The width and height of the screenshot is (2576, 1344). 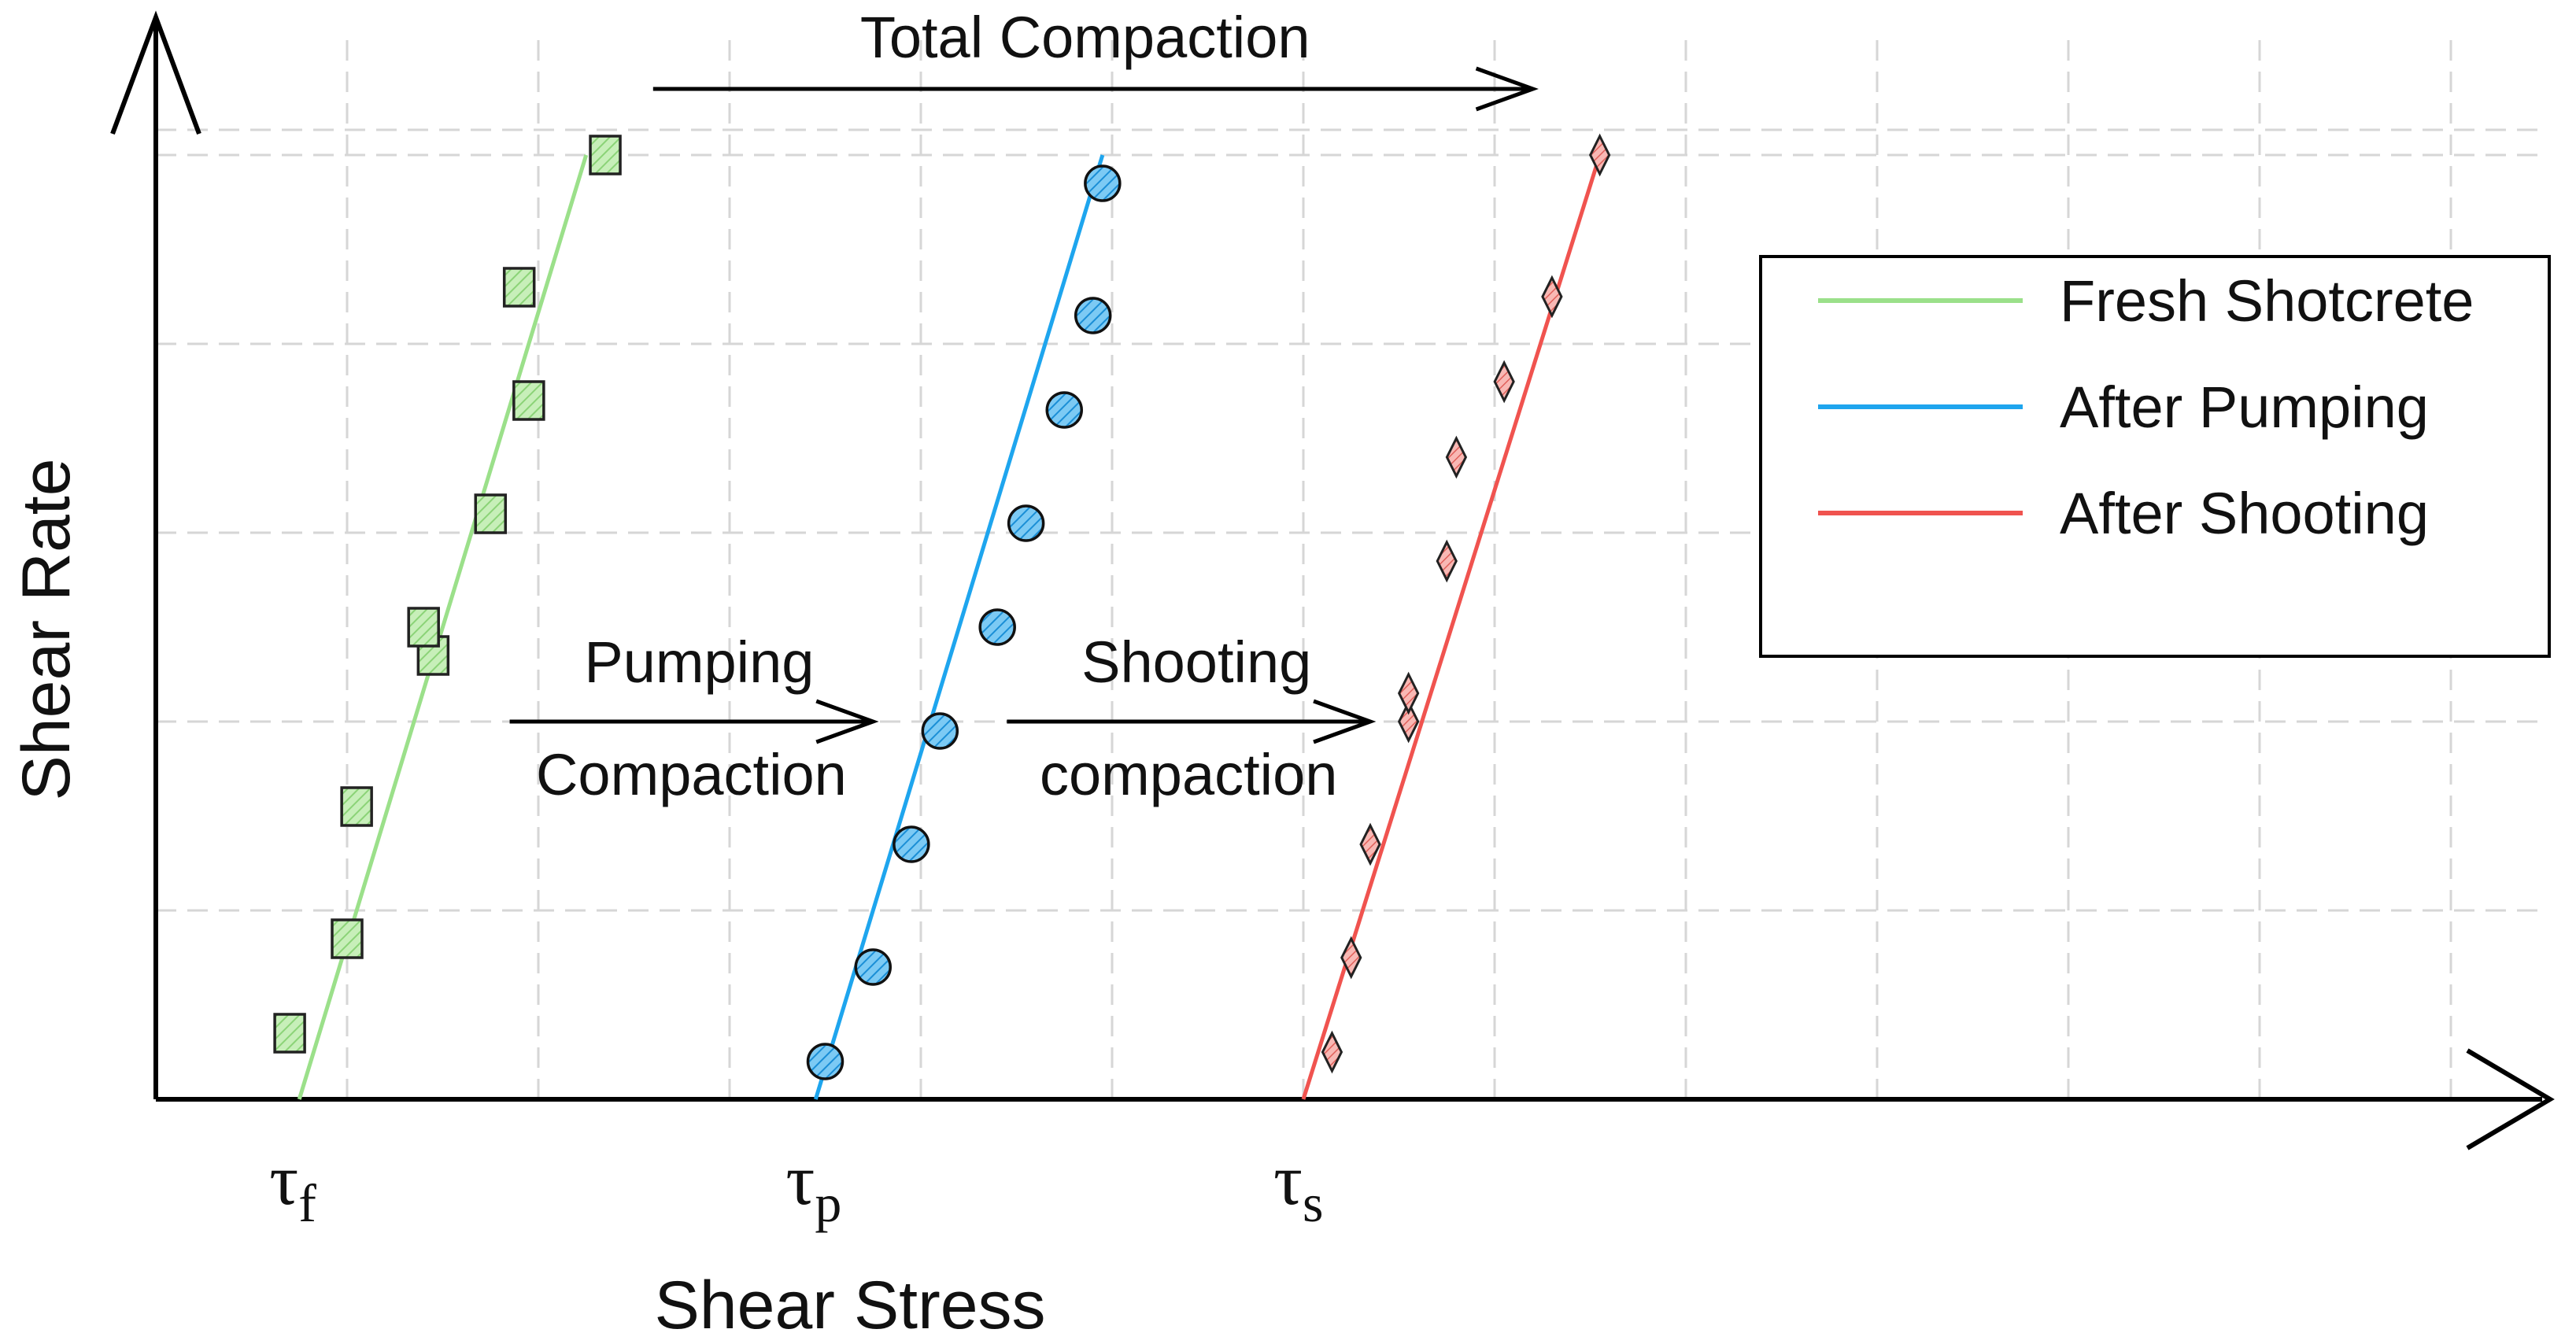 I want to click on tau-subscript: s, so click(x=1313, y=1203).